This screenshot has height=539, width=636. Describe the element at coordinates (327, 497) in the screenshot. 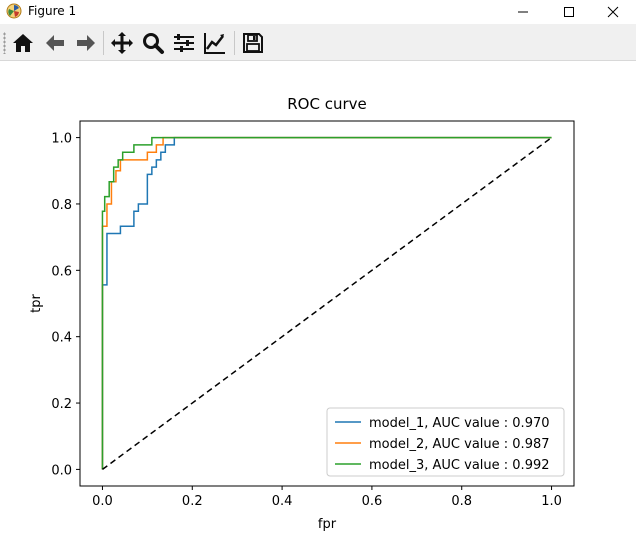

I see `x-axis-ticks: 0.0 0.2 0.4 0.6 0.8 1.0` at that location.